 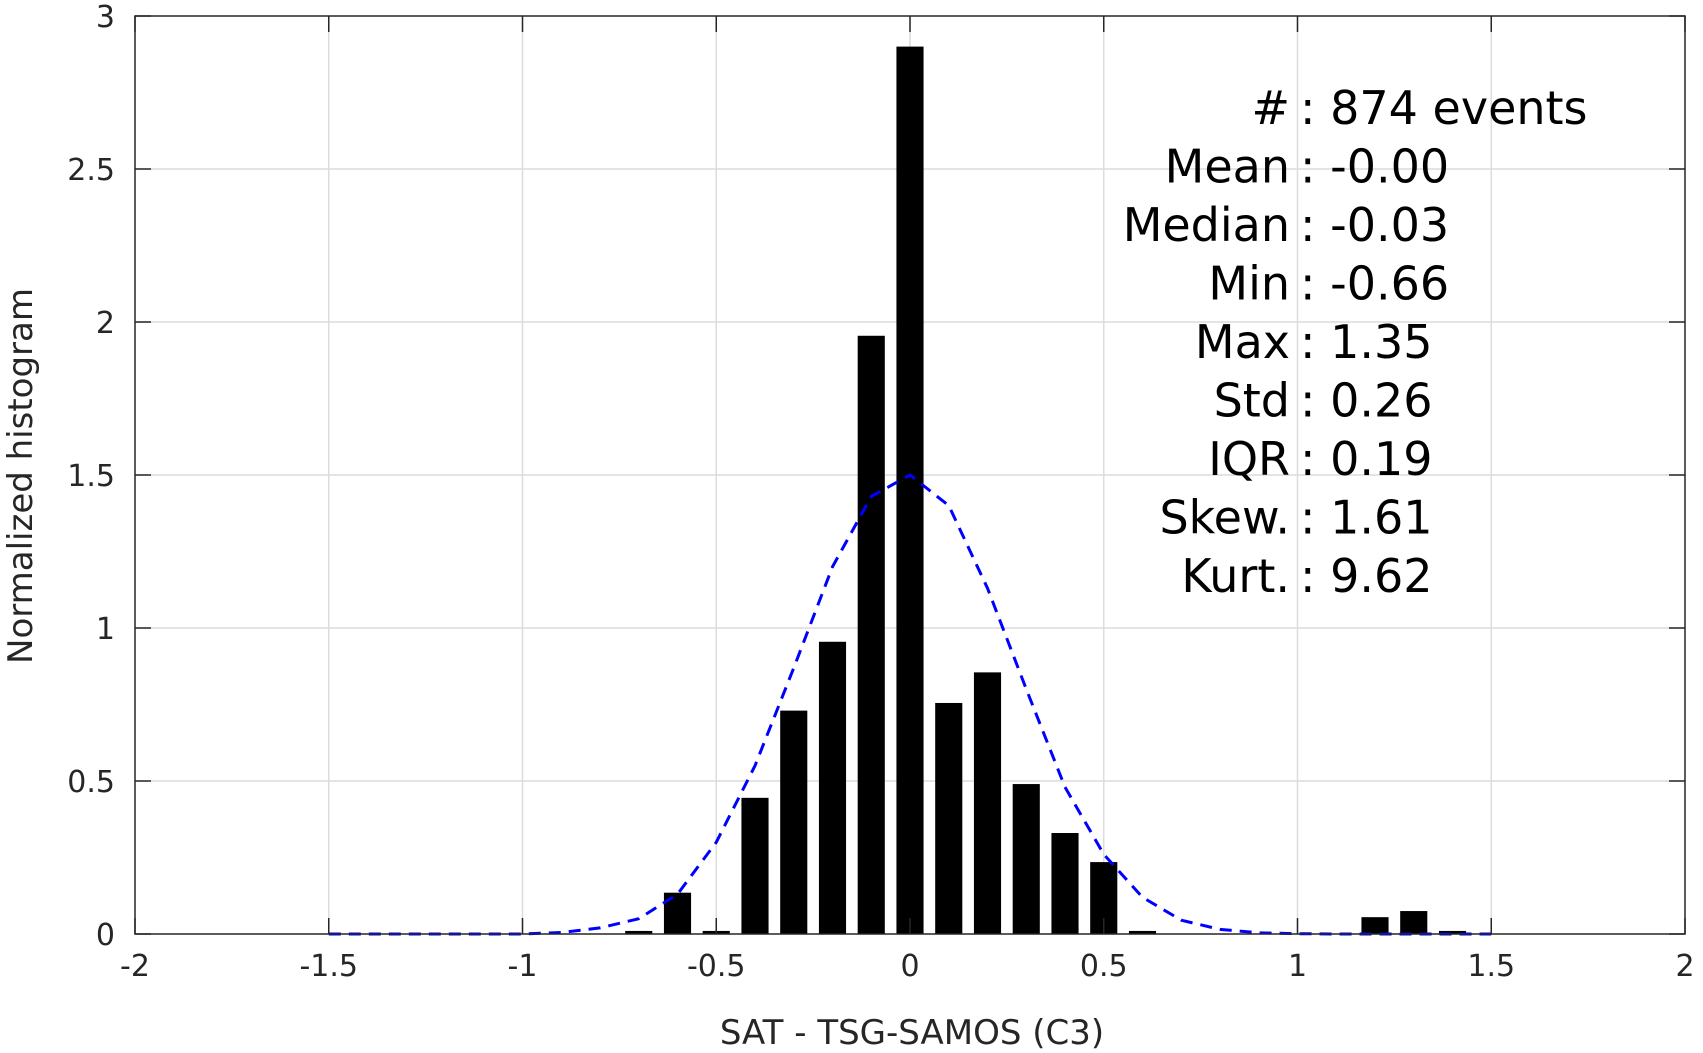 I want to click on y-axis-label: Normalized histogram, so click(x=21, y=476).